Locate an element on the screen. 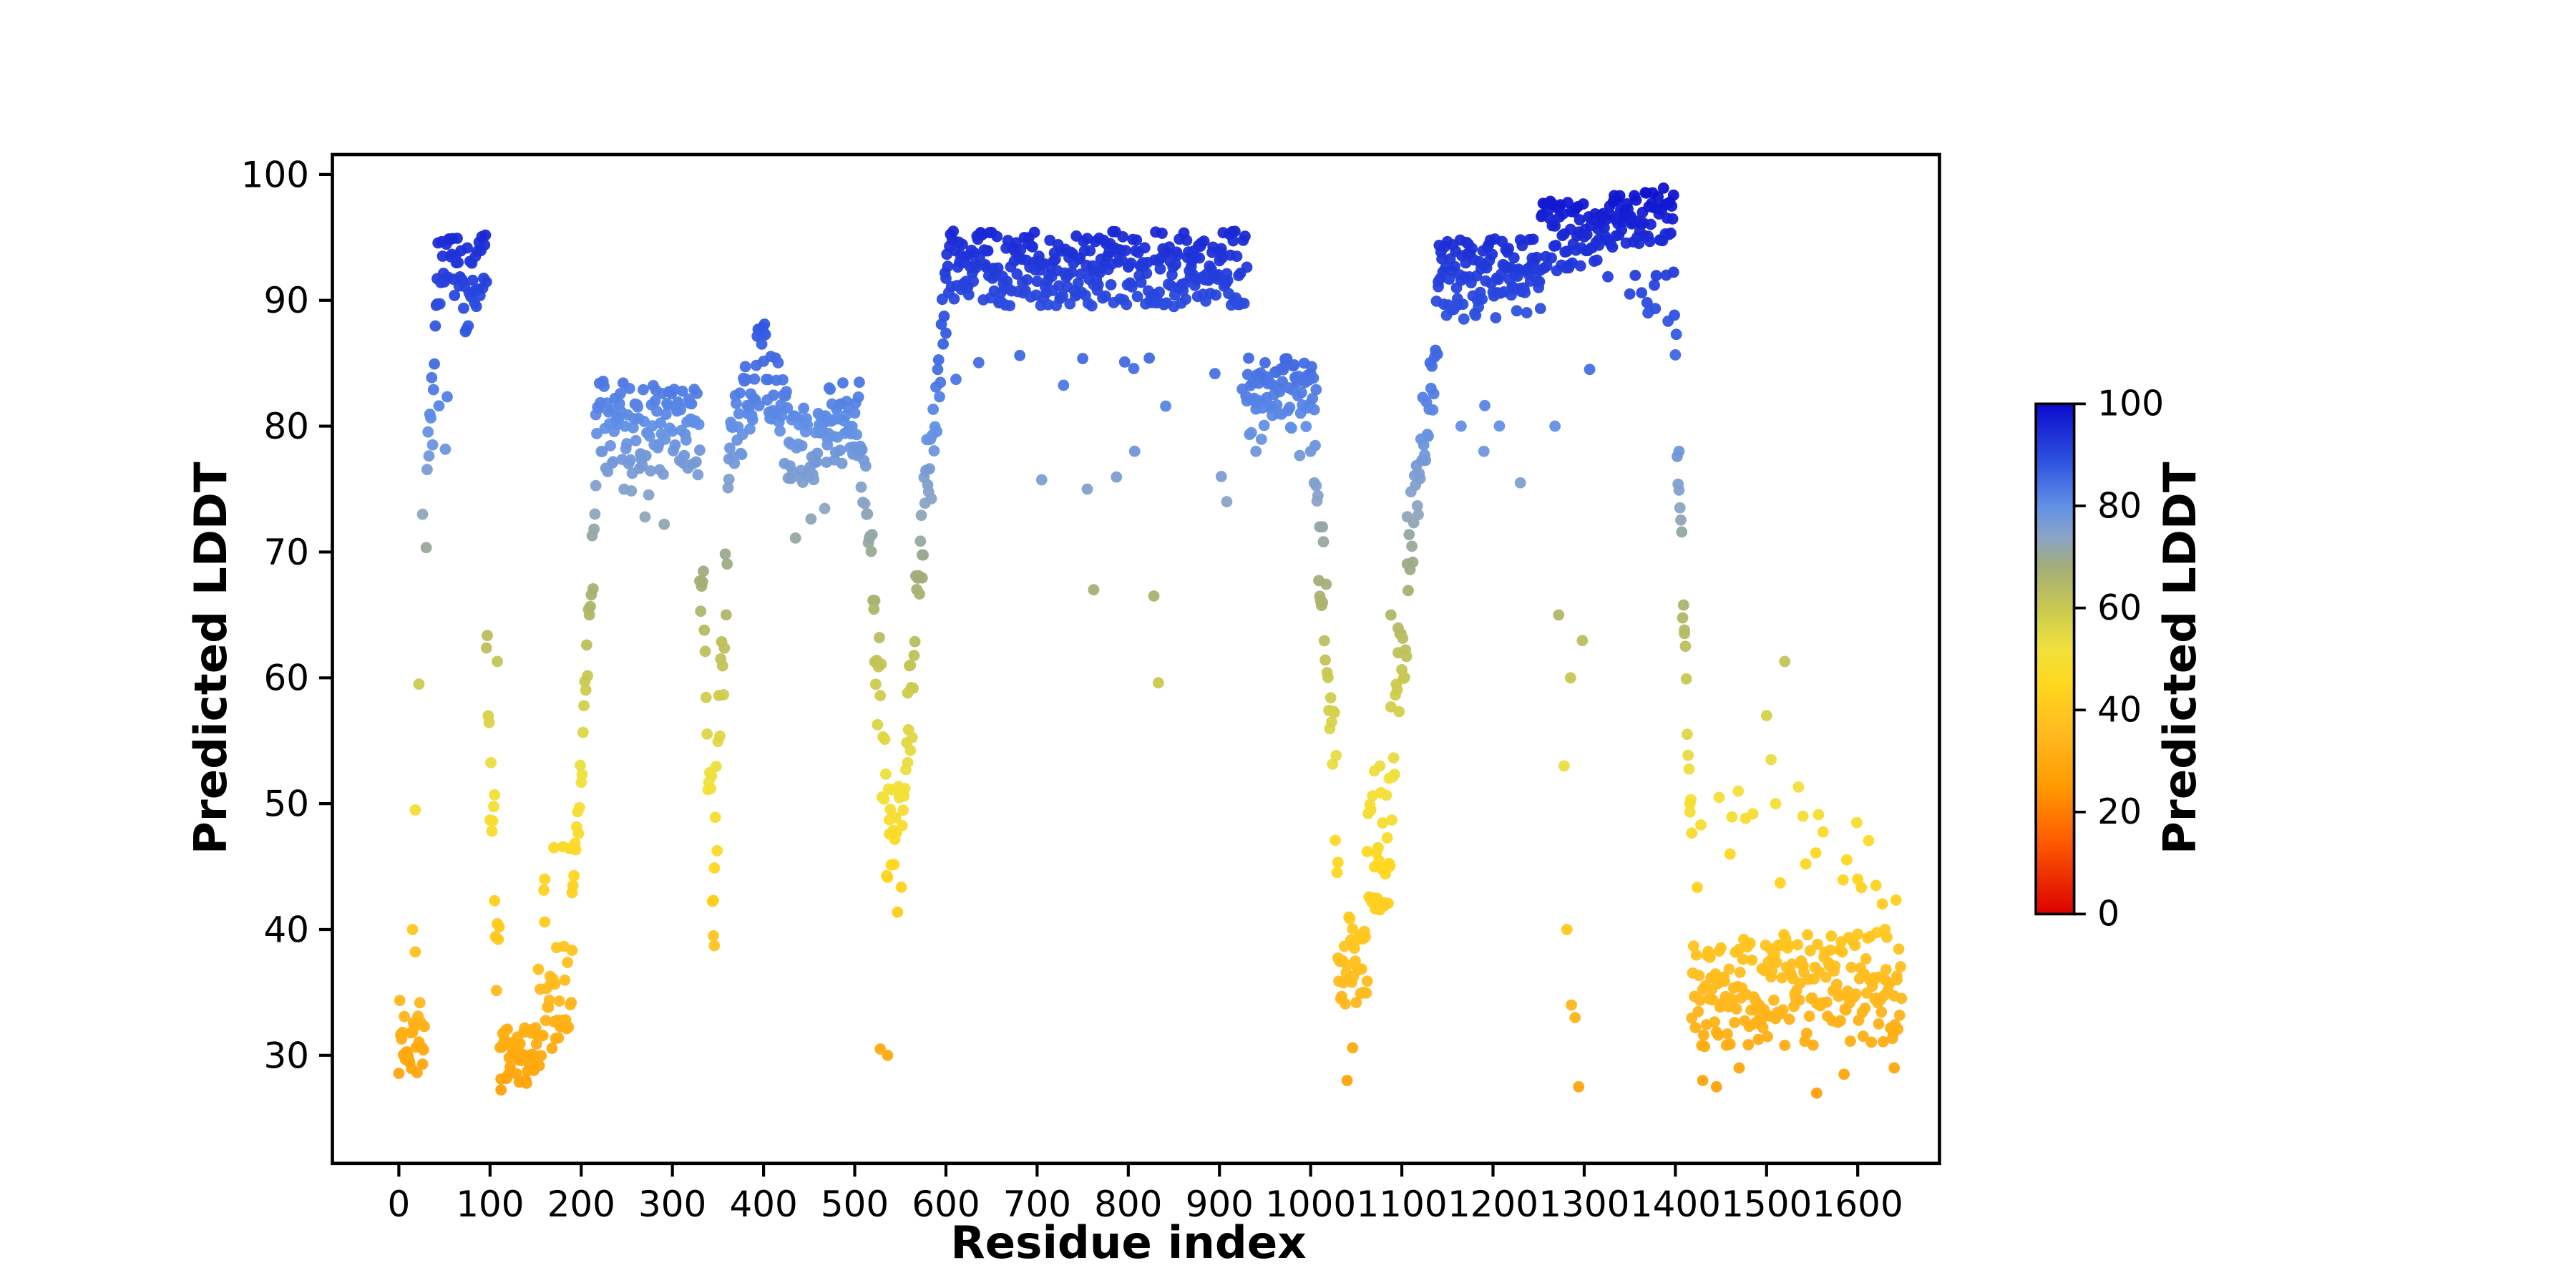 Image resolution: width=2576 pixels, height=1288 pixels. colorbar-tick-label: 0 is located at coordinates (2108, 914).